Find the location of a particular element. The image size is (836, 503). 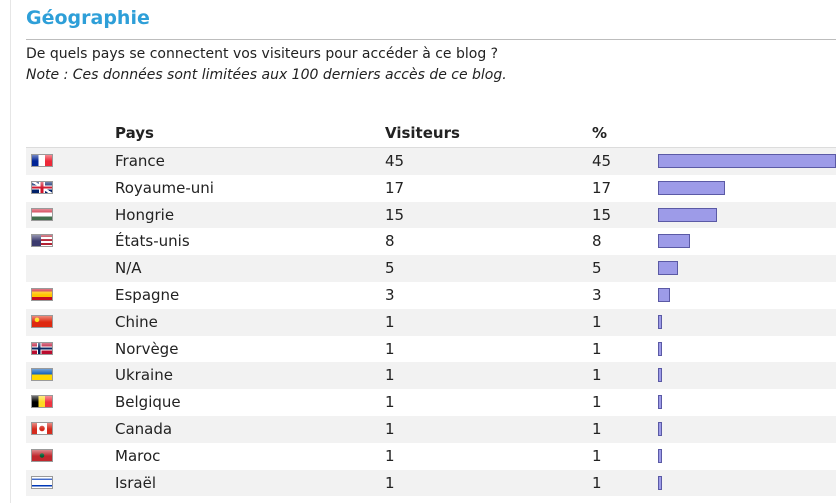

percent-value: 45 is located at coordinates (602, 161).